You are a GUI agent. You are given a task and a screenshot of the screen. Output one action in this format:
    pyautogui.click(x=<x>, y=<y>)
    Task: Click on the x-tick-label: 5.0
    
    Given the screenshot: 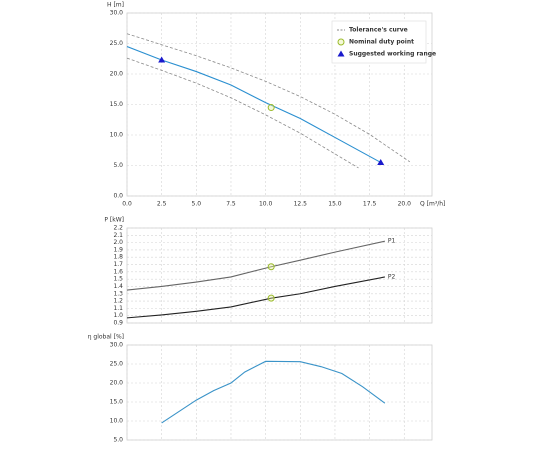 What is the action you would take?
    pyautogui.click(x=197, y=204)
    